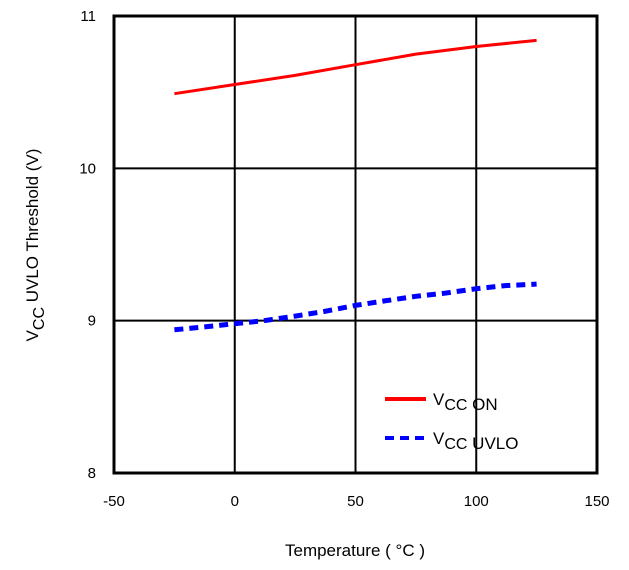 The height and width of the screenshot is (570, 629). Describe the element at coordinates (92, 473) in the screenshot. I see `y-tick-label: 8` at that location.